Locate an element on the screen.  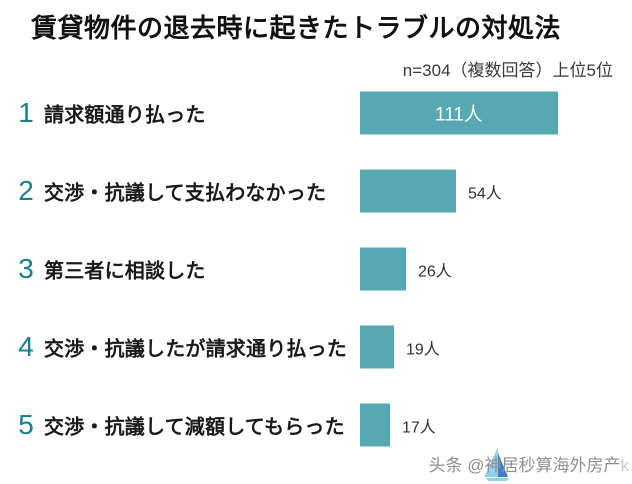
value-label: 26人 is located at coordinates (435, 271).